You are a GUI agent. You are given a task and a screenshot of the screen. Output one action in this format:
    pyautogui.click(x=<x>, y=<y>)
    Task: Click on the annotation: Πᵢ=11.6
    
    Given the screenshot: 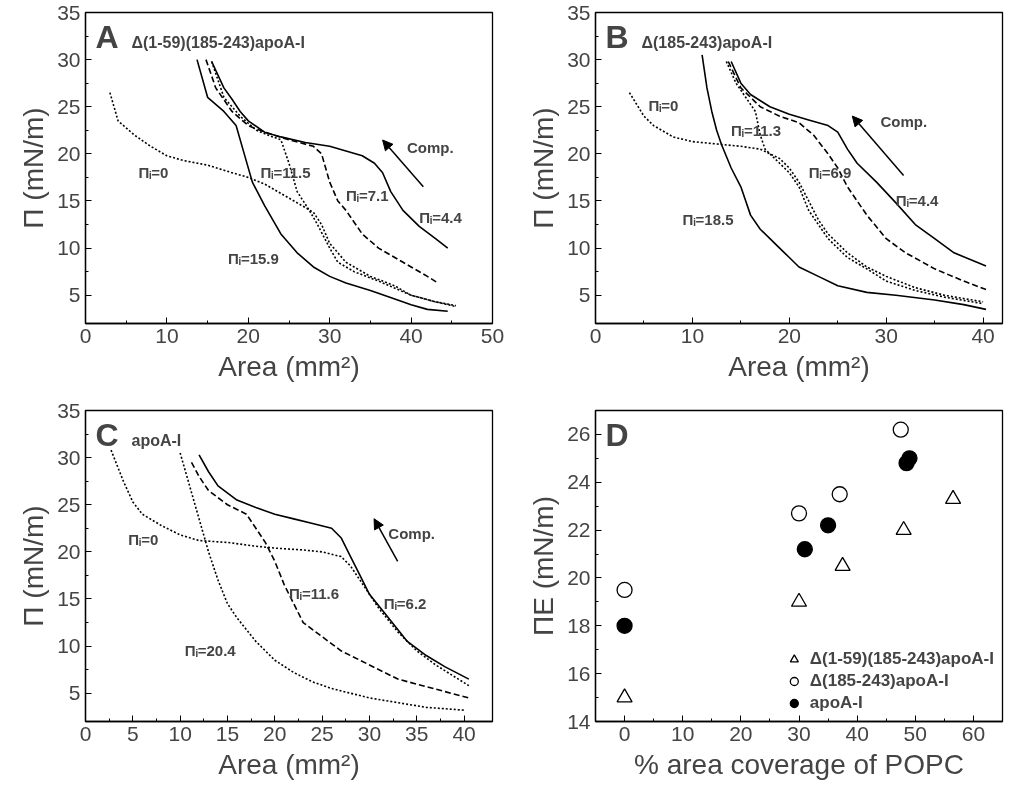 What is the action you would take?
    pyautogui.click(x=314, y=594)
    